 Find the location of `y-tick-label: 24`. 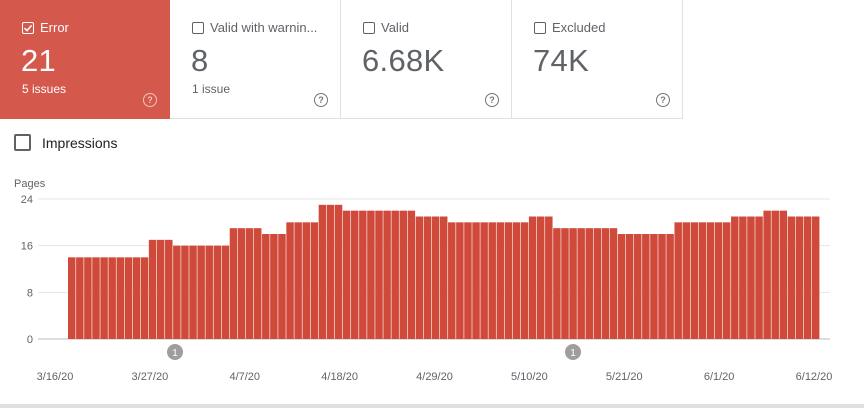

y-tick-label: 24 is located at coordinates (27, 200).